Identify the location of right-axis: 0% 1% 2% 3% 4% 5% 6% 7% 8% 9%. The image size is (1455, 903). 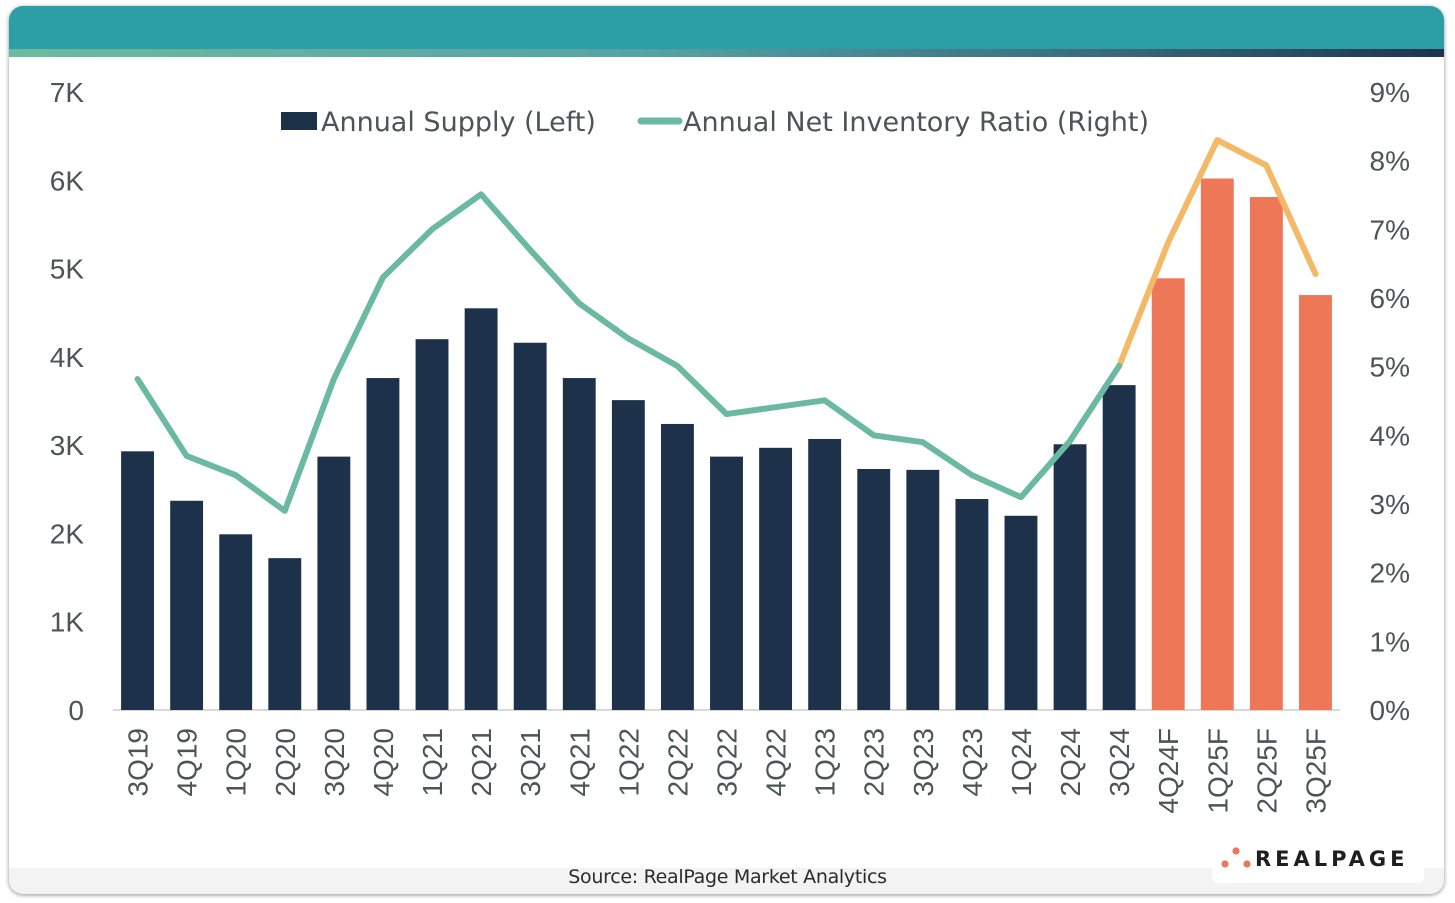
(1390, 401).